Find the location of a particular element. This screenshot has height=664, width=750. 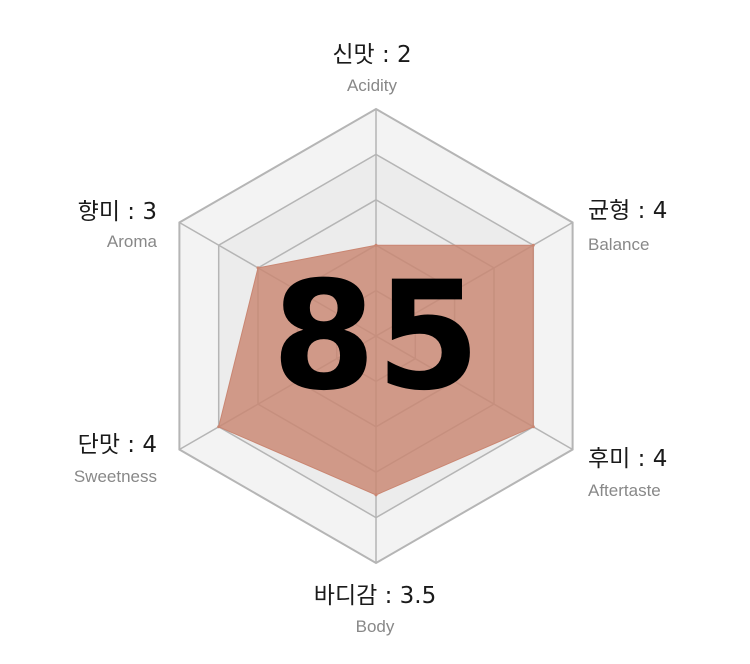

data-point-body is located at coordinates (376, 495).